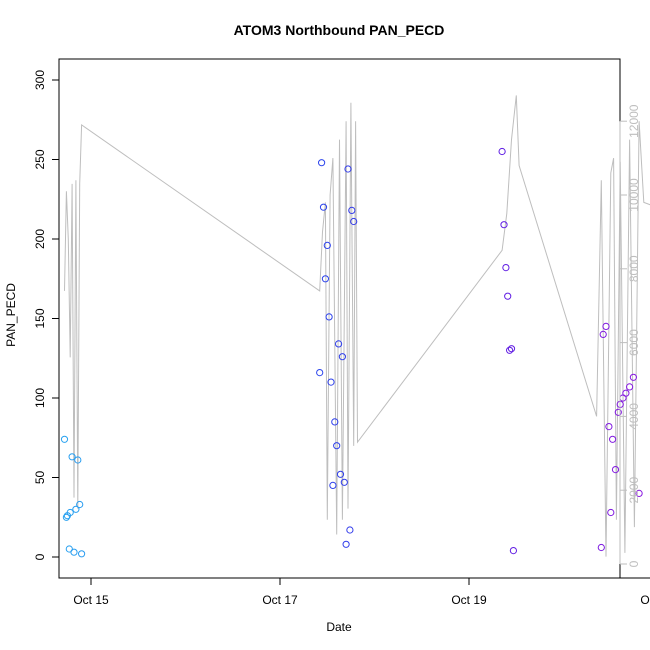 The width and height of the screenshot is (650, 650). What do you see at coordinates (40, 318) in the screenshot?
I see `y-tick-label: 150` at bounding box center [40, 318].